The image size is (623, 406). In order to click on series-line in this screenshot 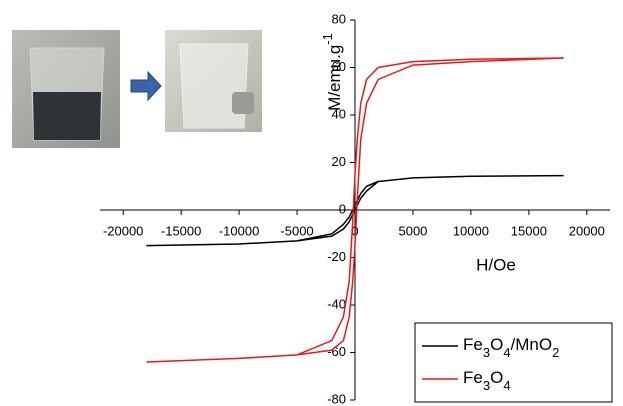, I will do `click(355, 210)`.